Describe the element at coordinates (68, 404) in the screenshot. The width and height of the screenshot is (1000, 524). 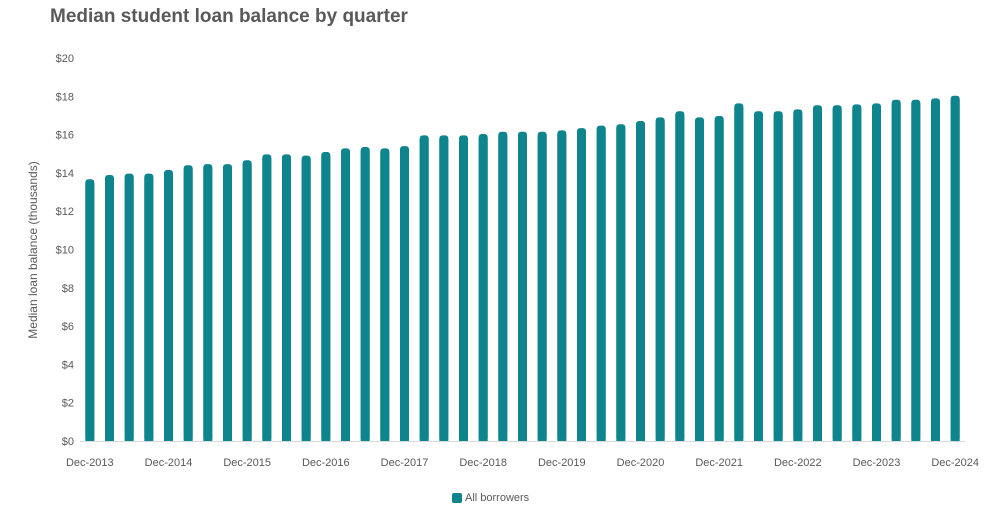
I see `y-tick-label: $2` at that location.